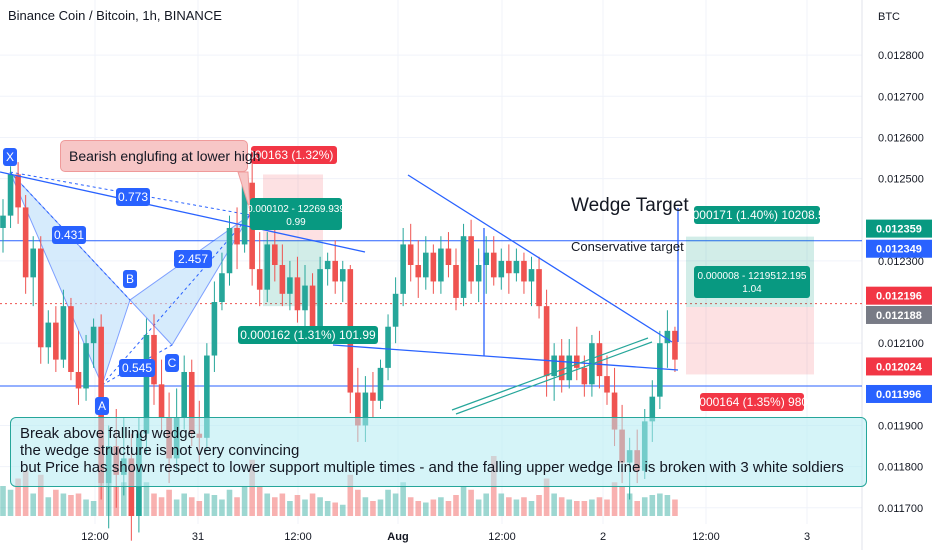 The width and height of the screenshot is (932, 550). I want to click on wedge-target-text: Wedge Target, so click(630, 205).